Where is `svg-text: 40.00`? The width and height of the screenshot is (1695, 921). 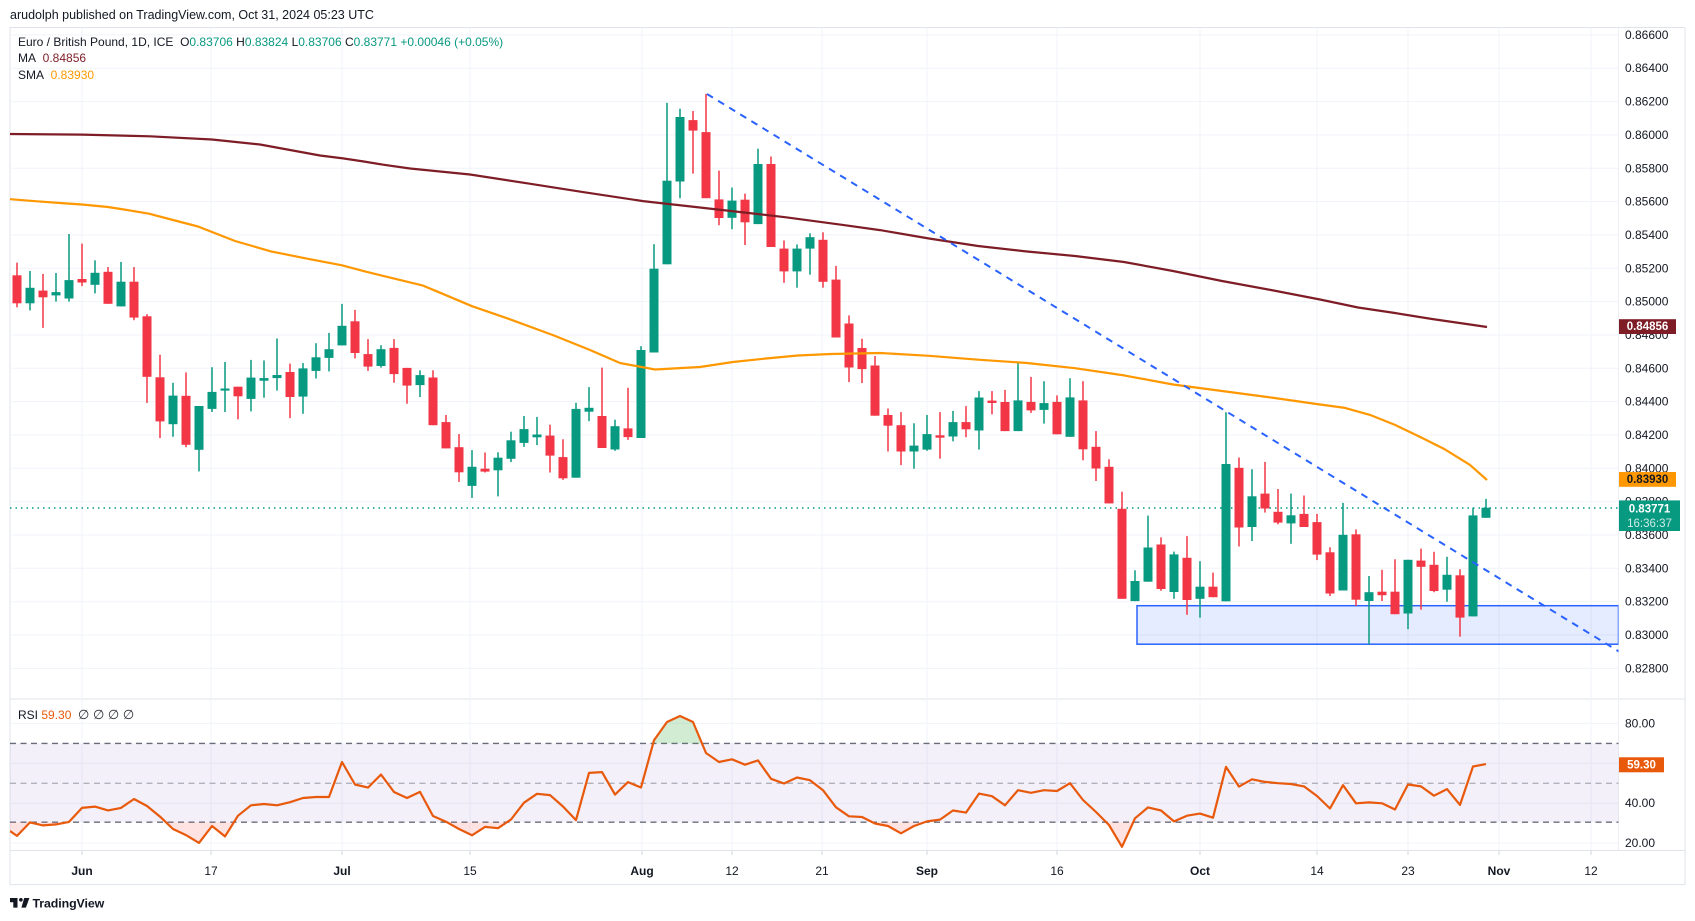 svg-text: 40.00 is located at coordinates (1640, 803).